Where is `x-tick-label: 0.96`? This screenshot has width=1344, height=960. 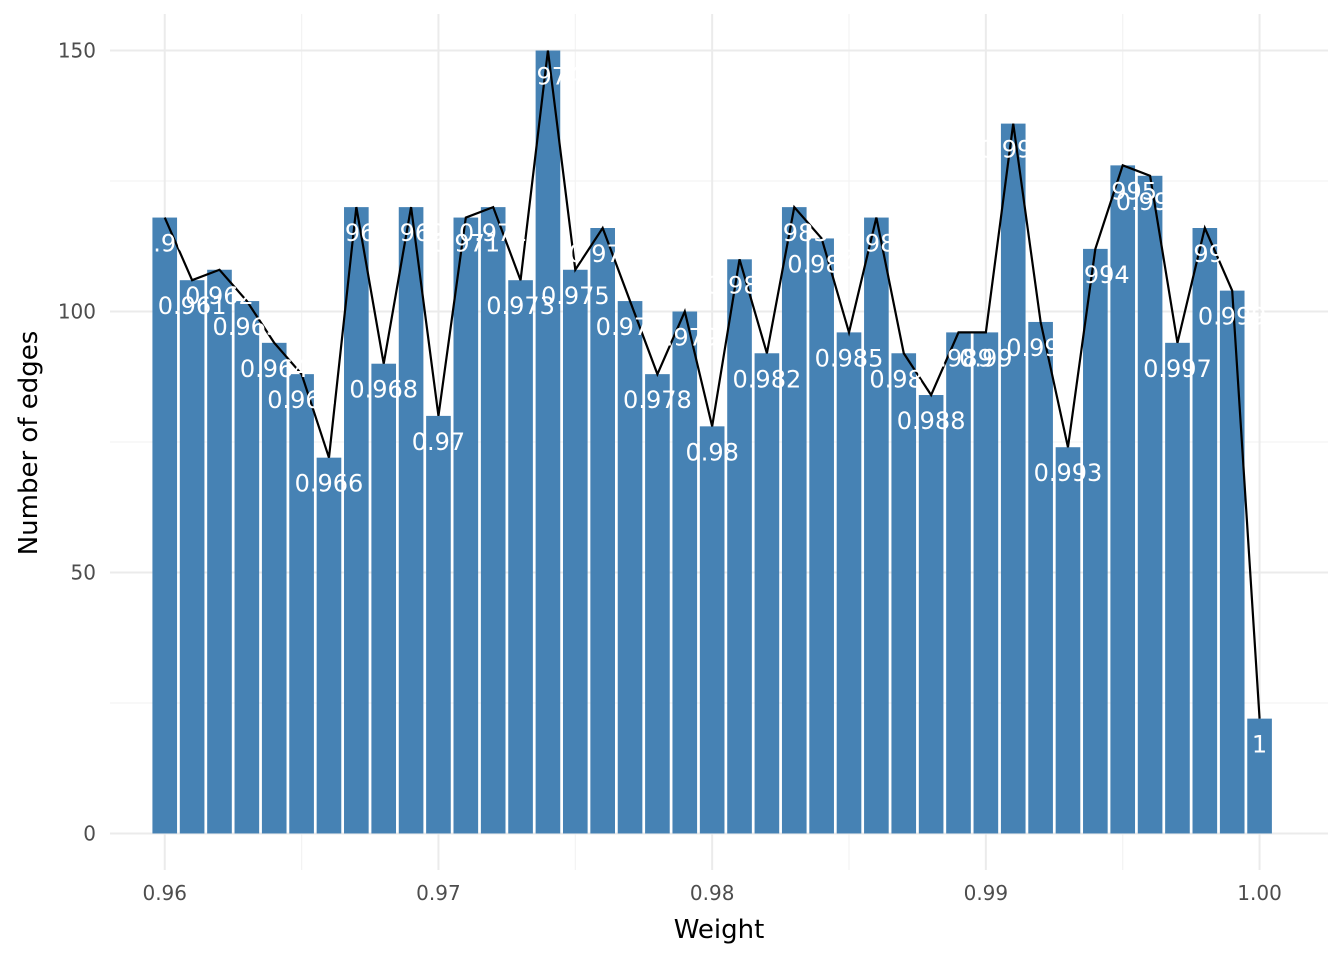 x-tick-label: 0.96 is located at coordinates (164, 893).